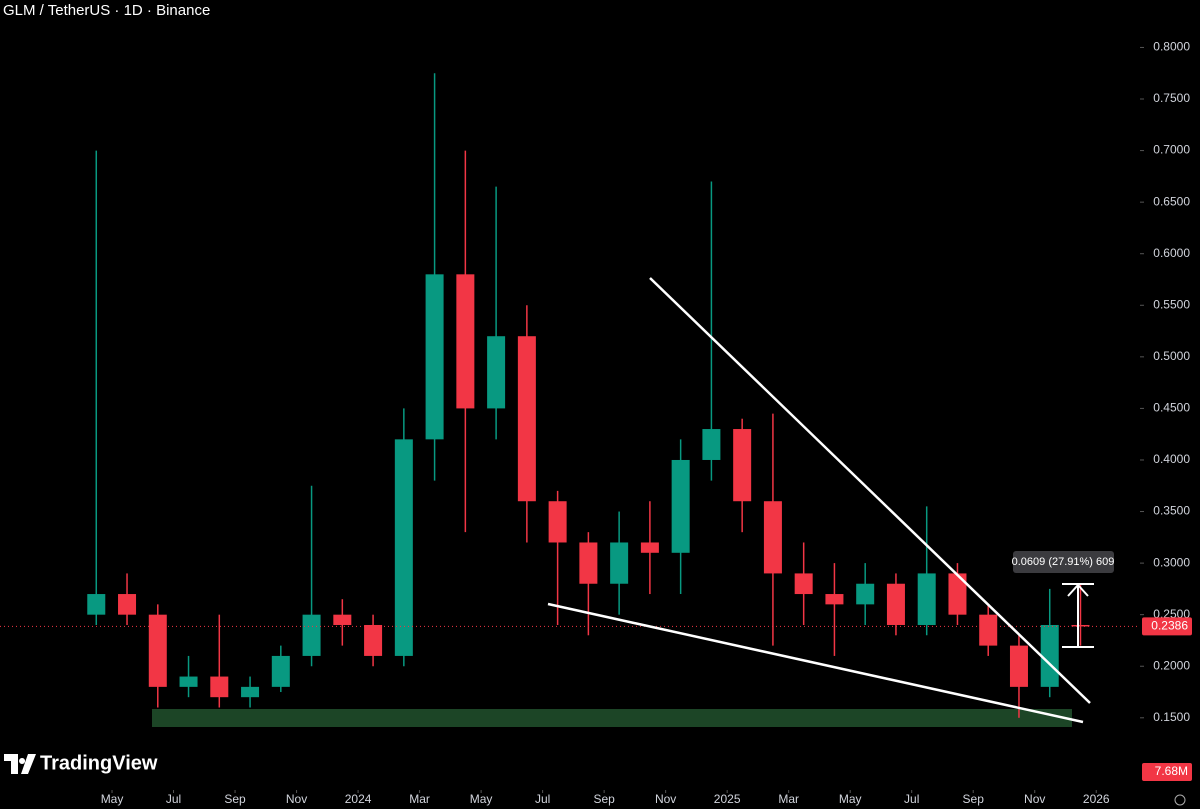  I want to click on y-tick-label: 0.5000, so click(1171, 356).